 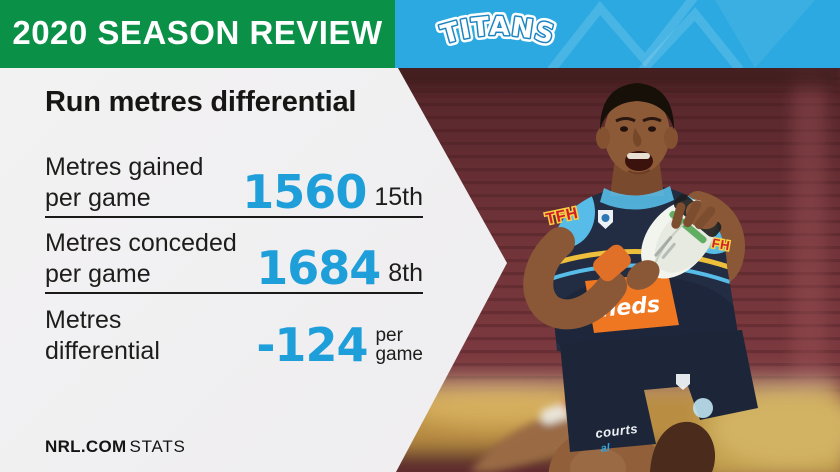 What do you see at coordinates (102, 335) in the screenshot?
I see `stat-label: Metres differential` at bounding box center [102, 335].